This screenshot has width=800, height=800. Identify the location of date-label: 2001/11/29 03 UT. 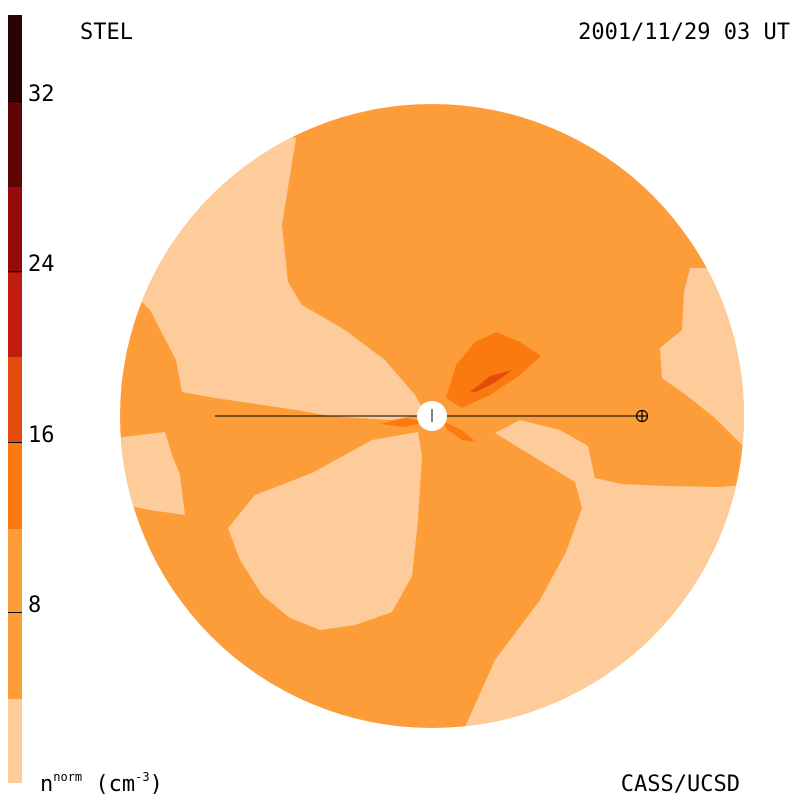
(684, 32).